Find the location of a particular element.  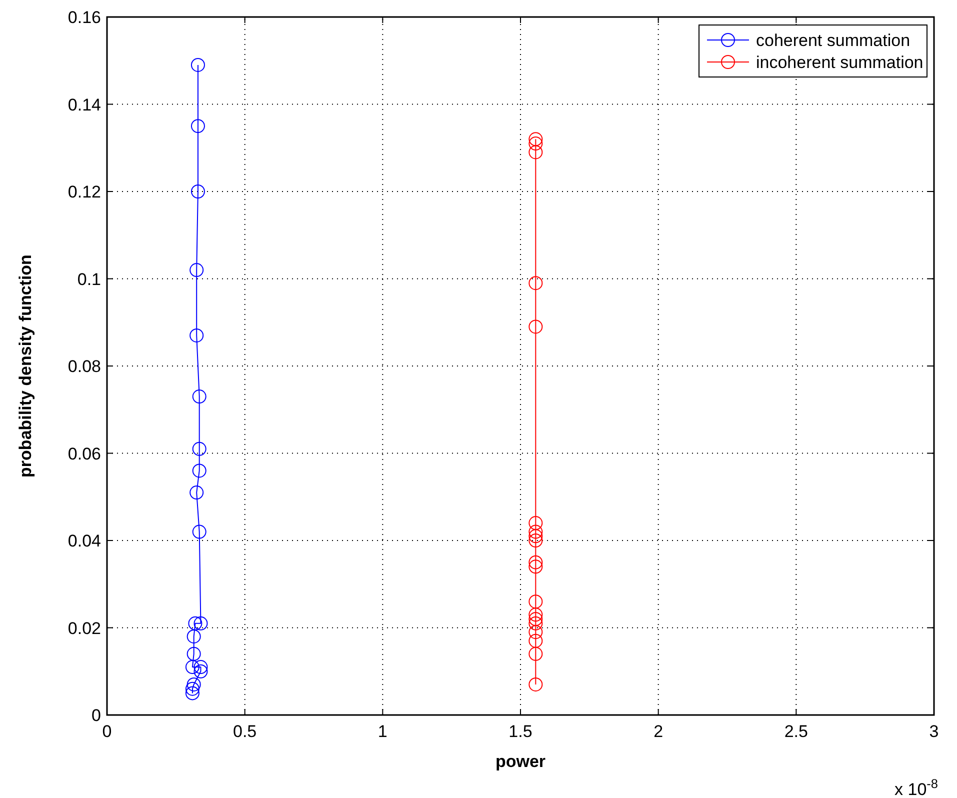

y-tick-label: 0.1 is located at coordinates (89, 279).